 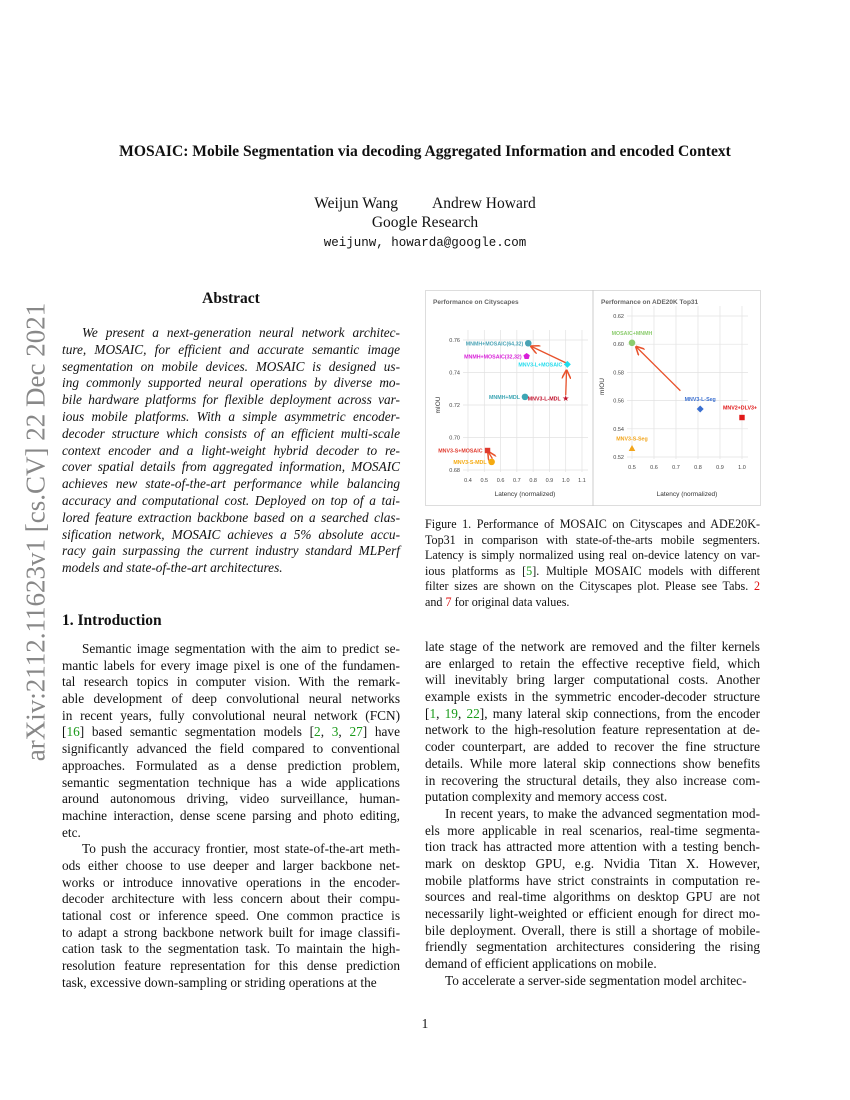 I want to click on author-name: Weijun Wang, so click(x=356, y=203).